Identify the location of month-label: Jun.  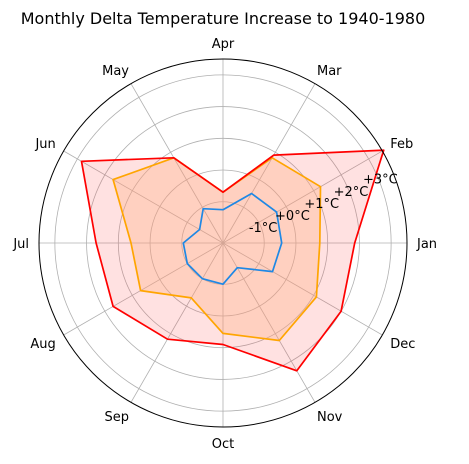
(44, 144).